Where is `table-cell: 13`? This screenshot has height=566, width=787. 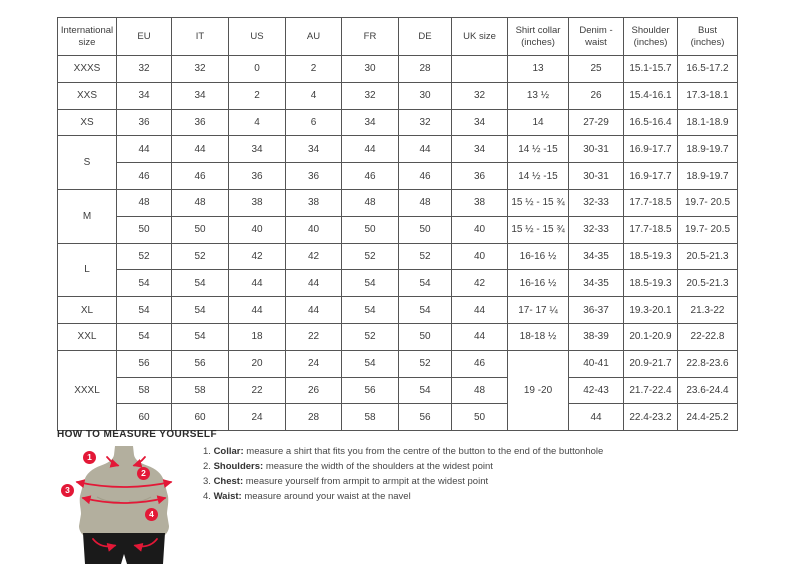
table-cell: 13 is located at coordinates (538, 69).